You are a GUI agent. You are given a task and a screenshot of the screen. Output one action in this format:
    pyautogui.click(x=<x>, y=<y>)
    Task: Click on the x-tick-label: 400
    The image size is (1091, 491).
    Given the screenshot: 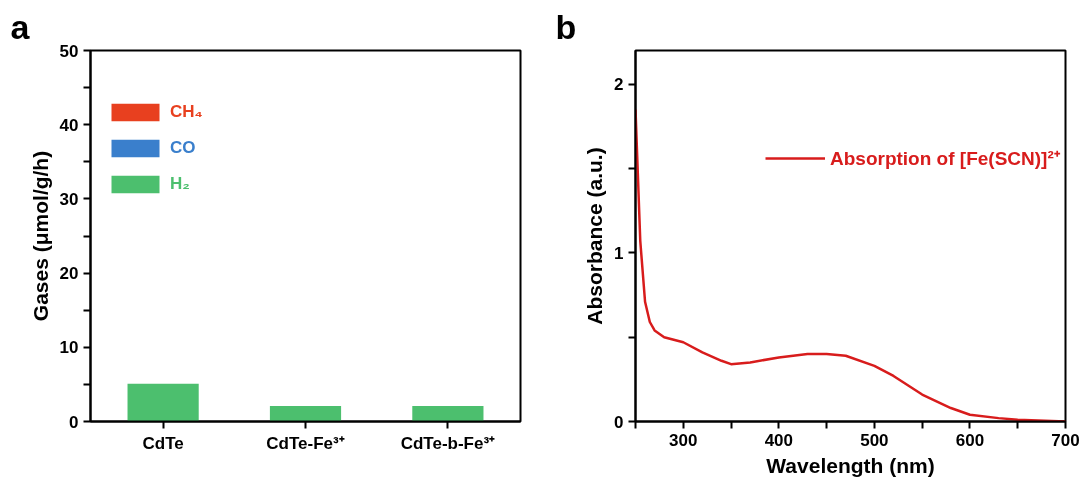 What is the action you would take?
    pyautogui.click(x=779, y=440)
    